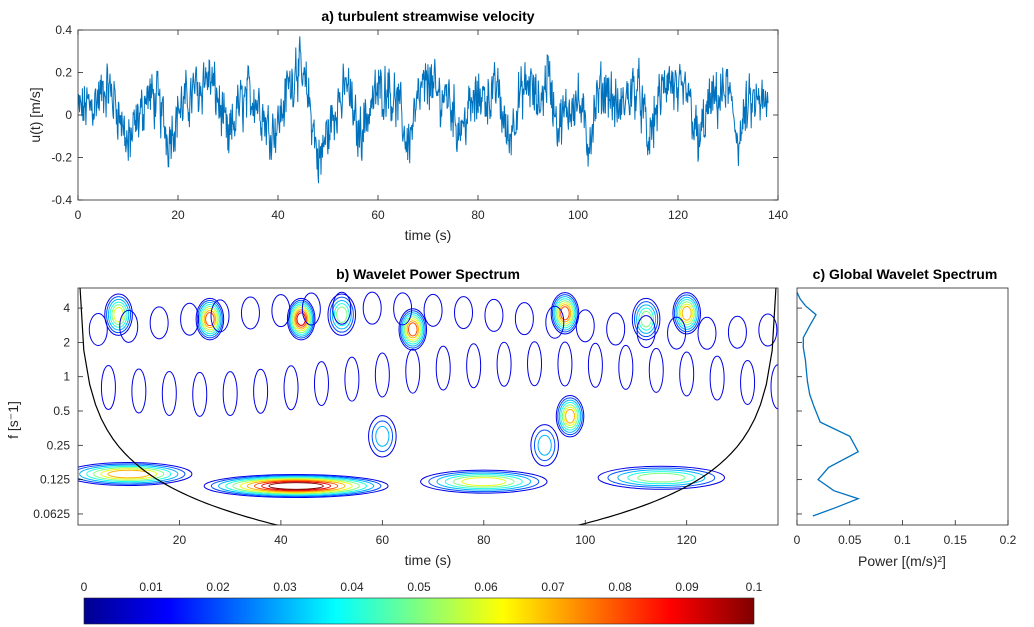 This screenshot has height=627, width=1034. I want to click on b-xtick-label: 100, so click(585, 540).